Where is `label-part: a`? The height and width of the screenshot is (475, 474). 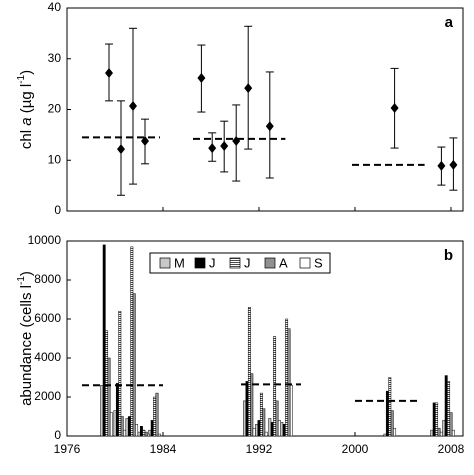
label-part: a is located at coordinates (26, 121).